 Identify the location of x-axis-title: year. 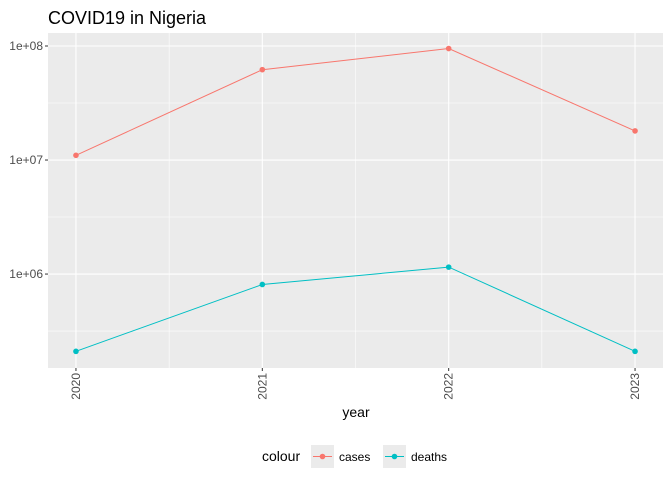
(356, 412).